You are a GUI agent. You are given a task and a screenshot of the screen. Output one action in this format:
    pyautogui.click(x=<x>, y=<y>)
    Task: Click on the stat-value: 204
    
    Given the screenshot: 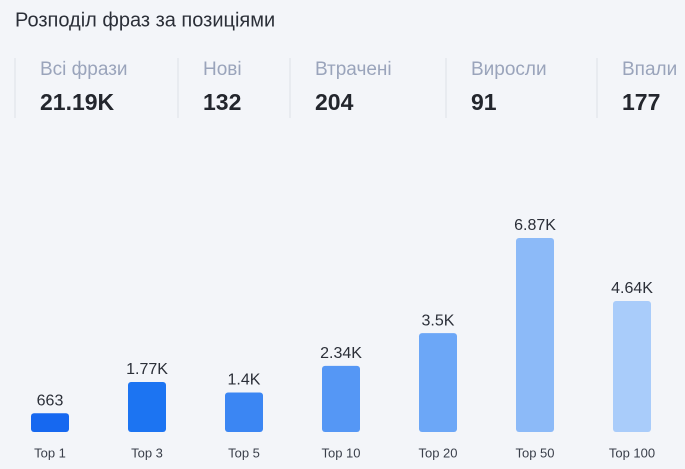 What is the action you would take?
    pyautogui.click(x=334, y=102)
    